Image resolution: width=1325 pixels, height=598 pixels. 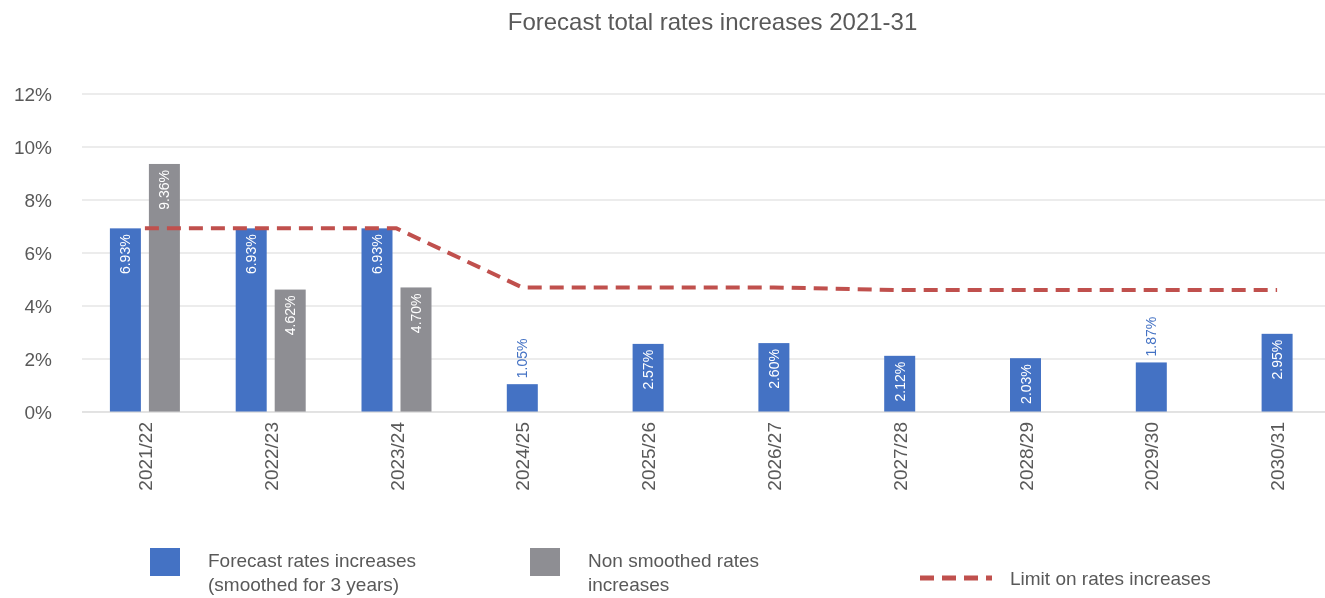 What do you see at coordinates (38, 253) in the screenshot?
I see `y-tick-label: 6%` at bounding box center [38, 253].